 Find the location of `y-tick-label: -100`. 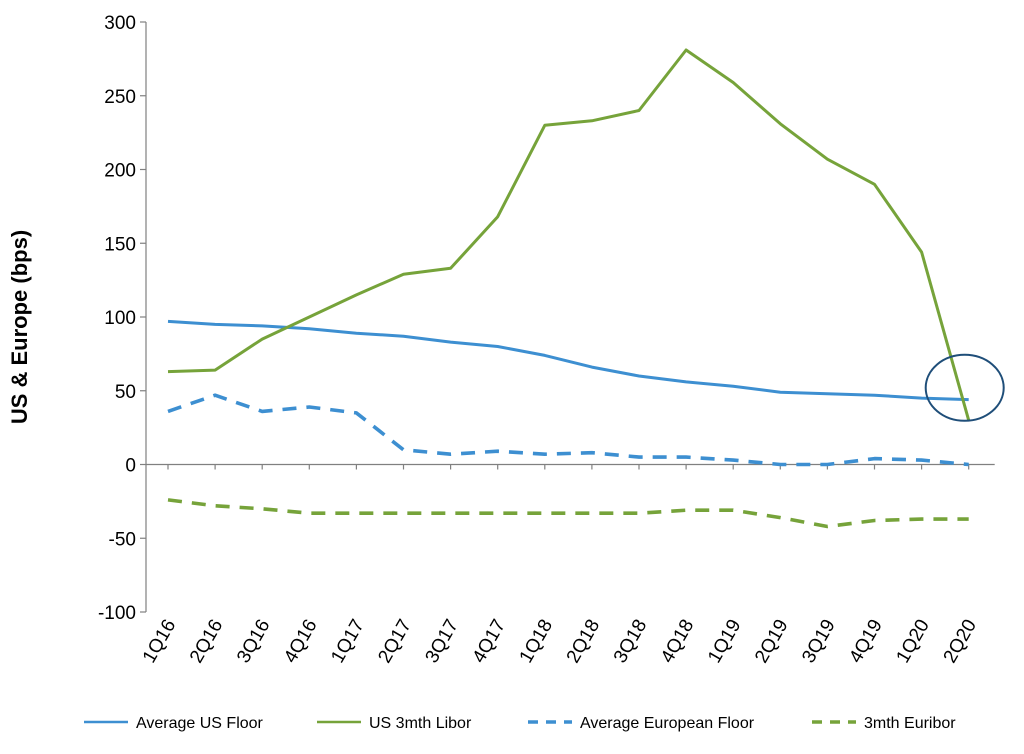

y-tick-label: -100 is located at coordinates (117, 613).